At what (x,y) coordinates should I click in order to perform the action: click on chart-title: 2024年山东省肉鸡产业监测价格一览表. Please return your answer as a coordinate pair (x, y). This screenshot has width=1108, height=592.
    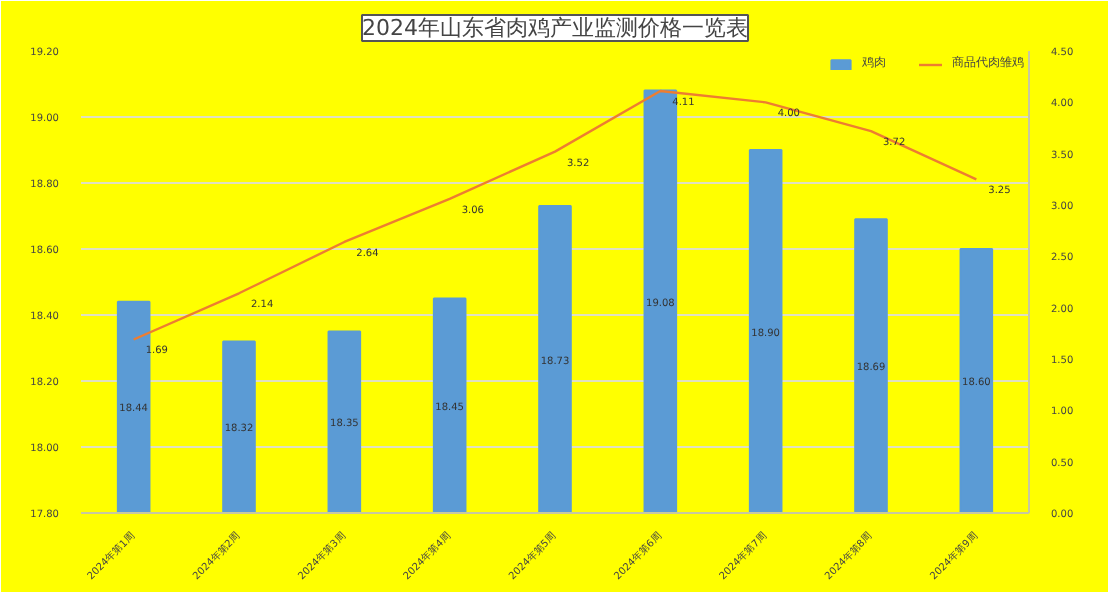
    Looking at the image, I should click on (555, 28).